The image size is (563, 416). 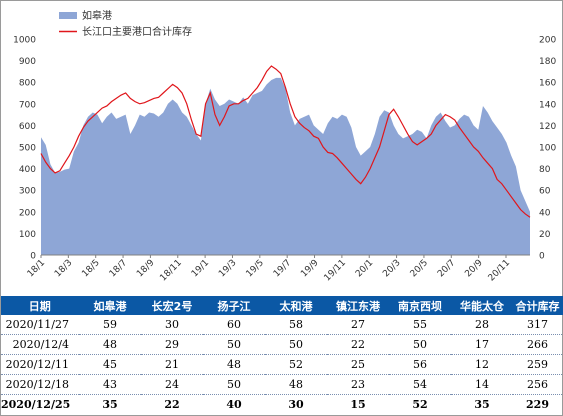 What do you see at coordinates (33, 257) in the screenshot?
I see `y-left-tick-label: 0` at bounding box center [33, 257].